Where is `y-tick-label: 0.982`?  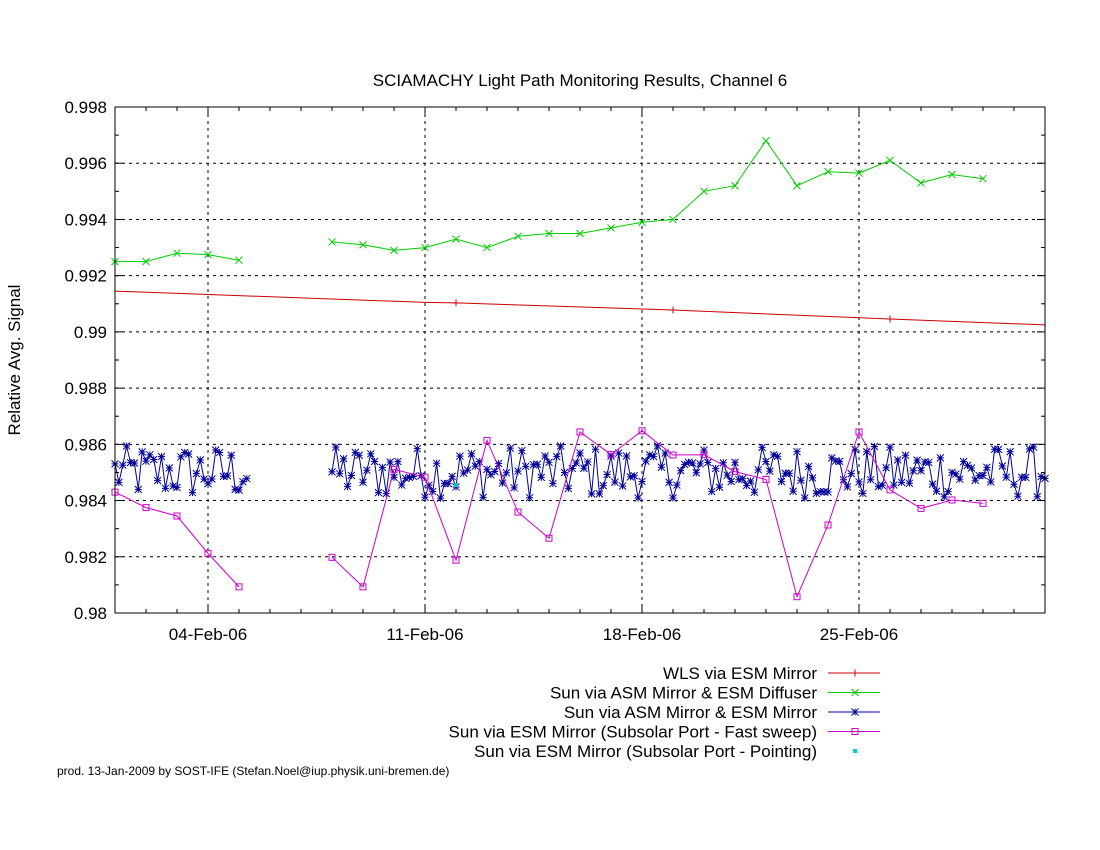 y-tick-label: 0.982 is located at coordinates (85, 557).